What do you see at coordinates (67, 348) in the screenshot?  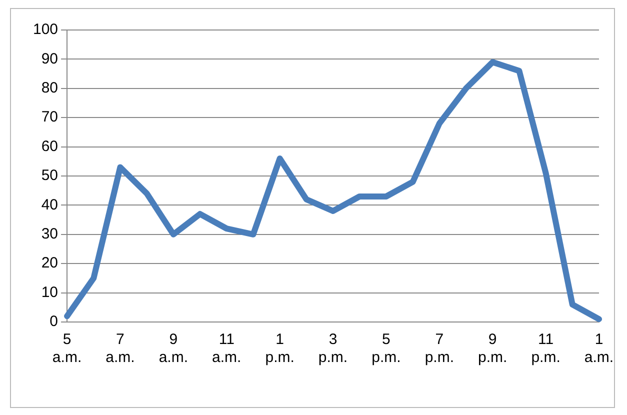 I see `x-tick-label: 5 a.m.` at bounding box center [67, 348].